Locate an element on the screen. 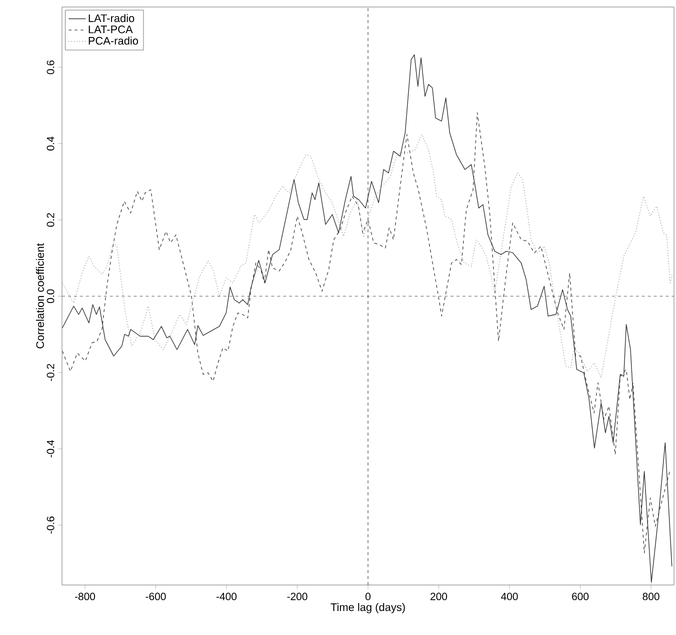 This screenshot has width=676, height=635. legend-label: LAT-PCA is located at coordinates (110, 30).